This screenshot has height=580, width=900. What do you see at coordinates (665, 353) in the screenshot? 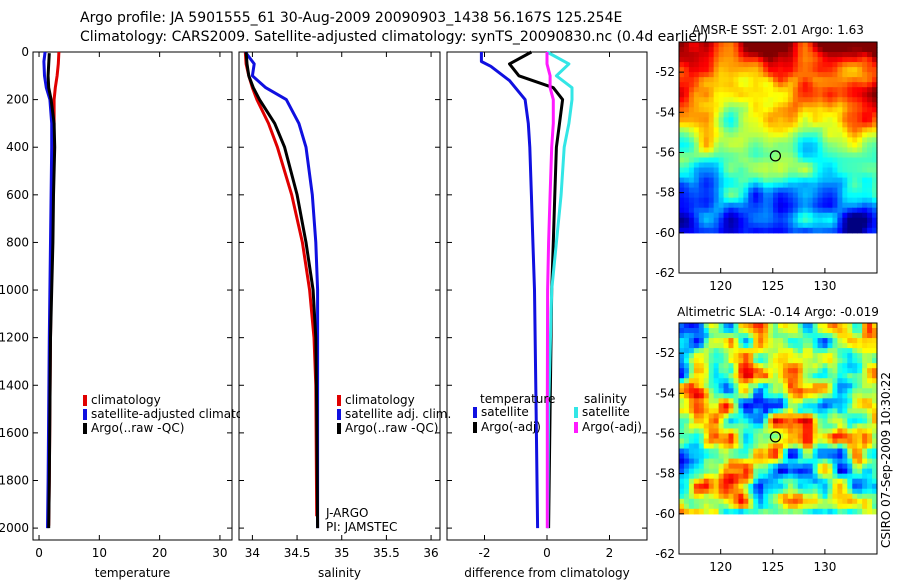
I see `sla-map-ytick-label: -52` at bounding box center [665, 353].